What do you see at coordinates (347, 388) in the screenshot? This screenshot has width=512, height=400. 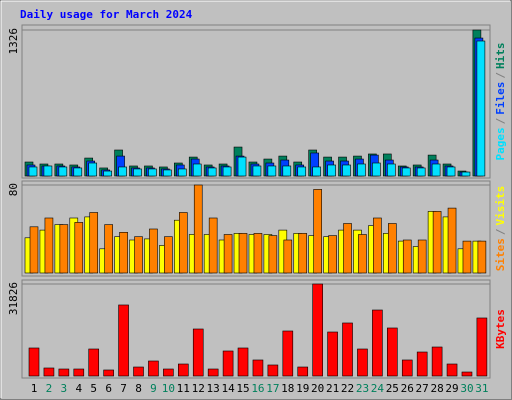 I see `x-tick-label: 22` at bounding box center [347, 388].